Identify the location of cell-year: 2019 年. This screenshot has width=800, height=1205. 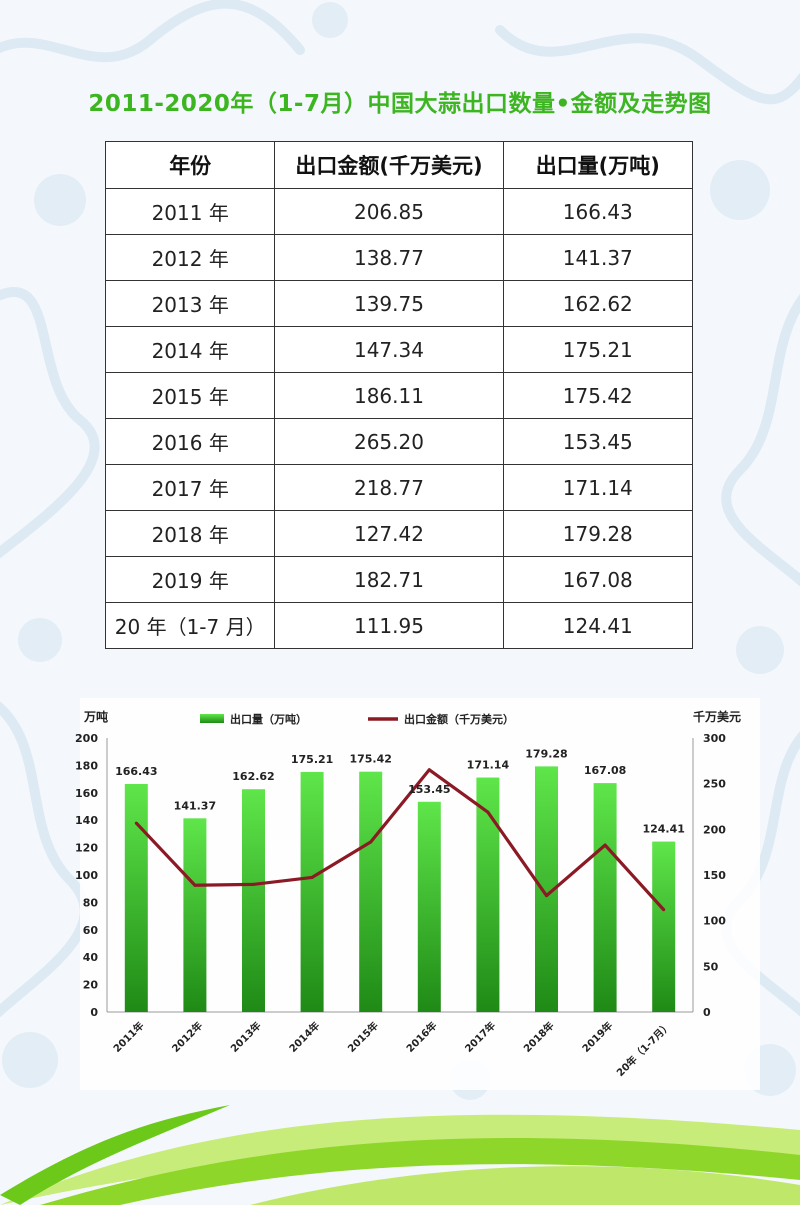
(190, 579).